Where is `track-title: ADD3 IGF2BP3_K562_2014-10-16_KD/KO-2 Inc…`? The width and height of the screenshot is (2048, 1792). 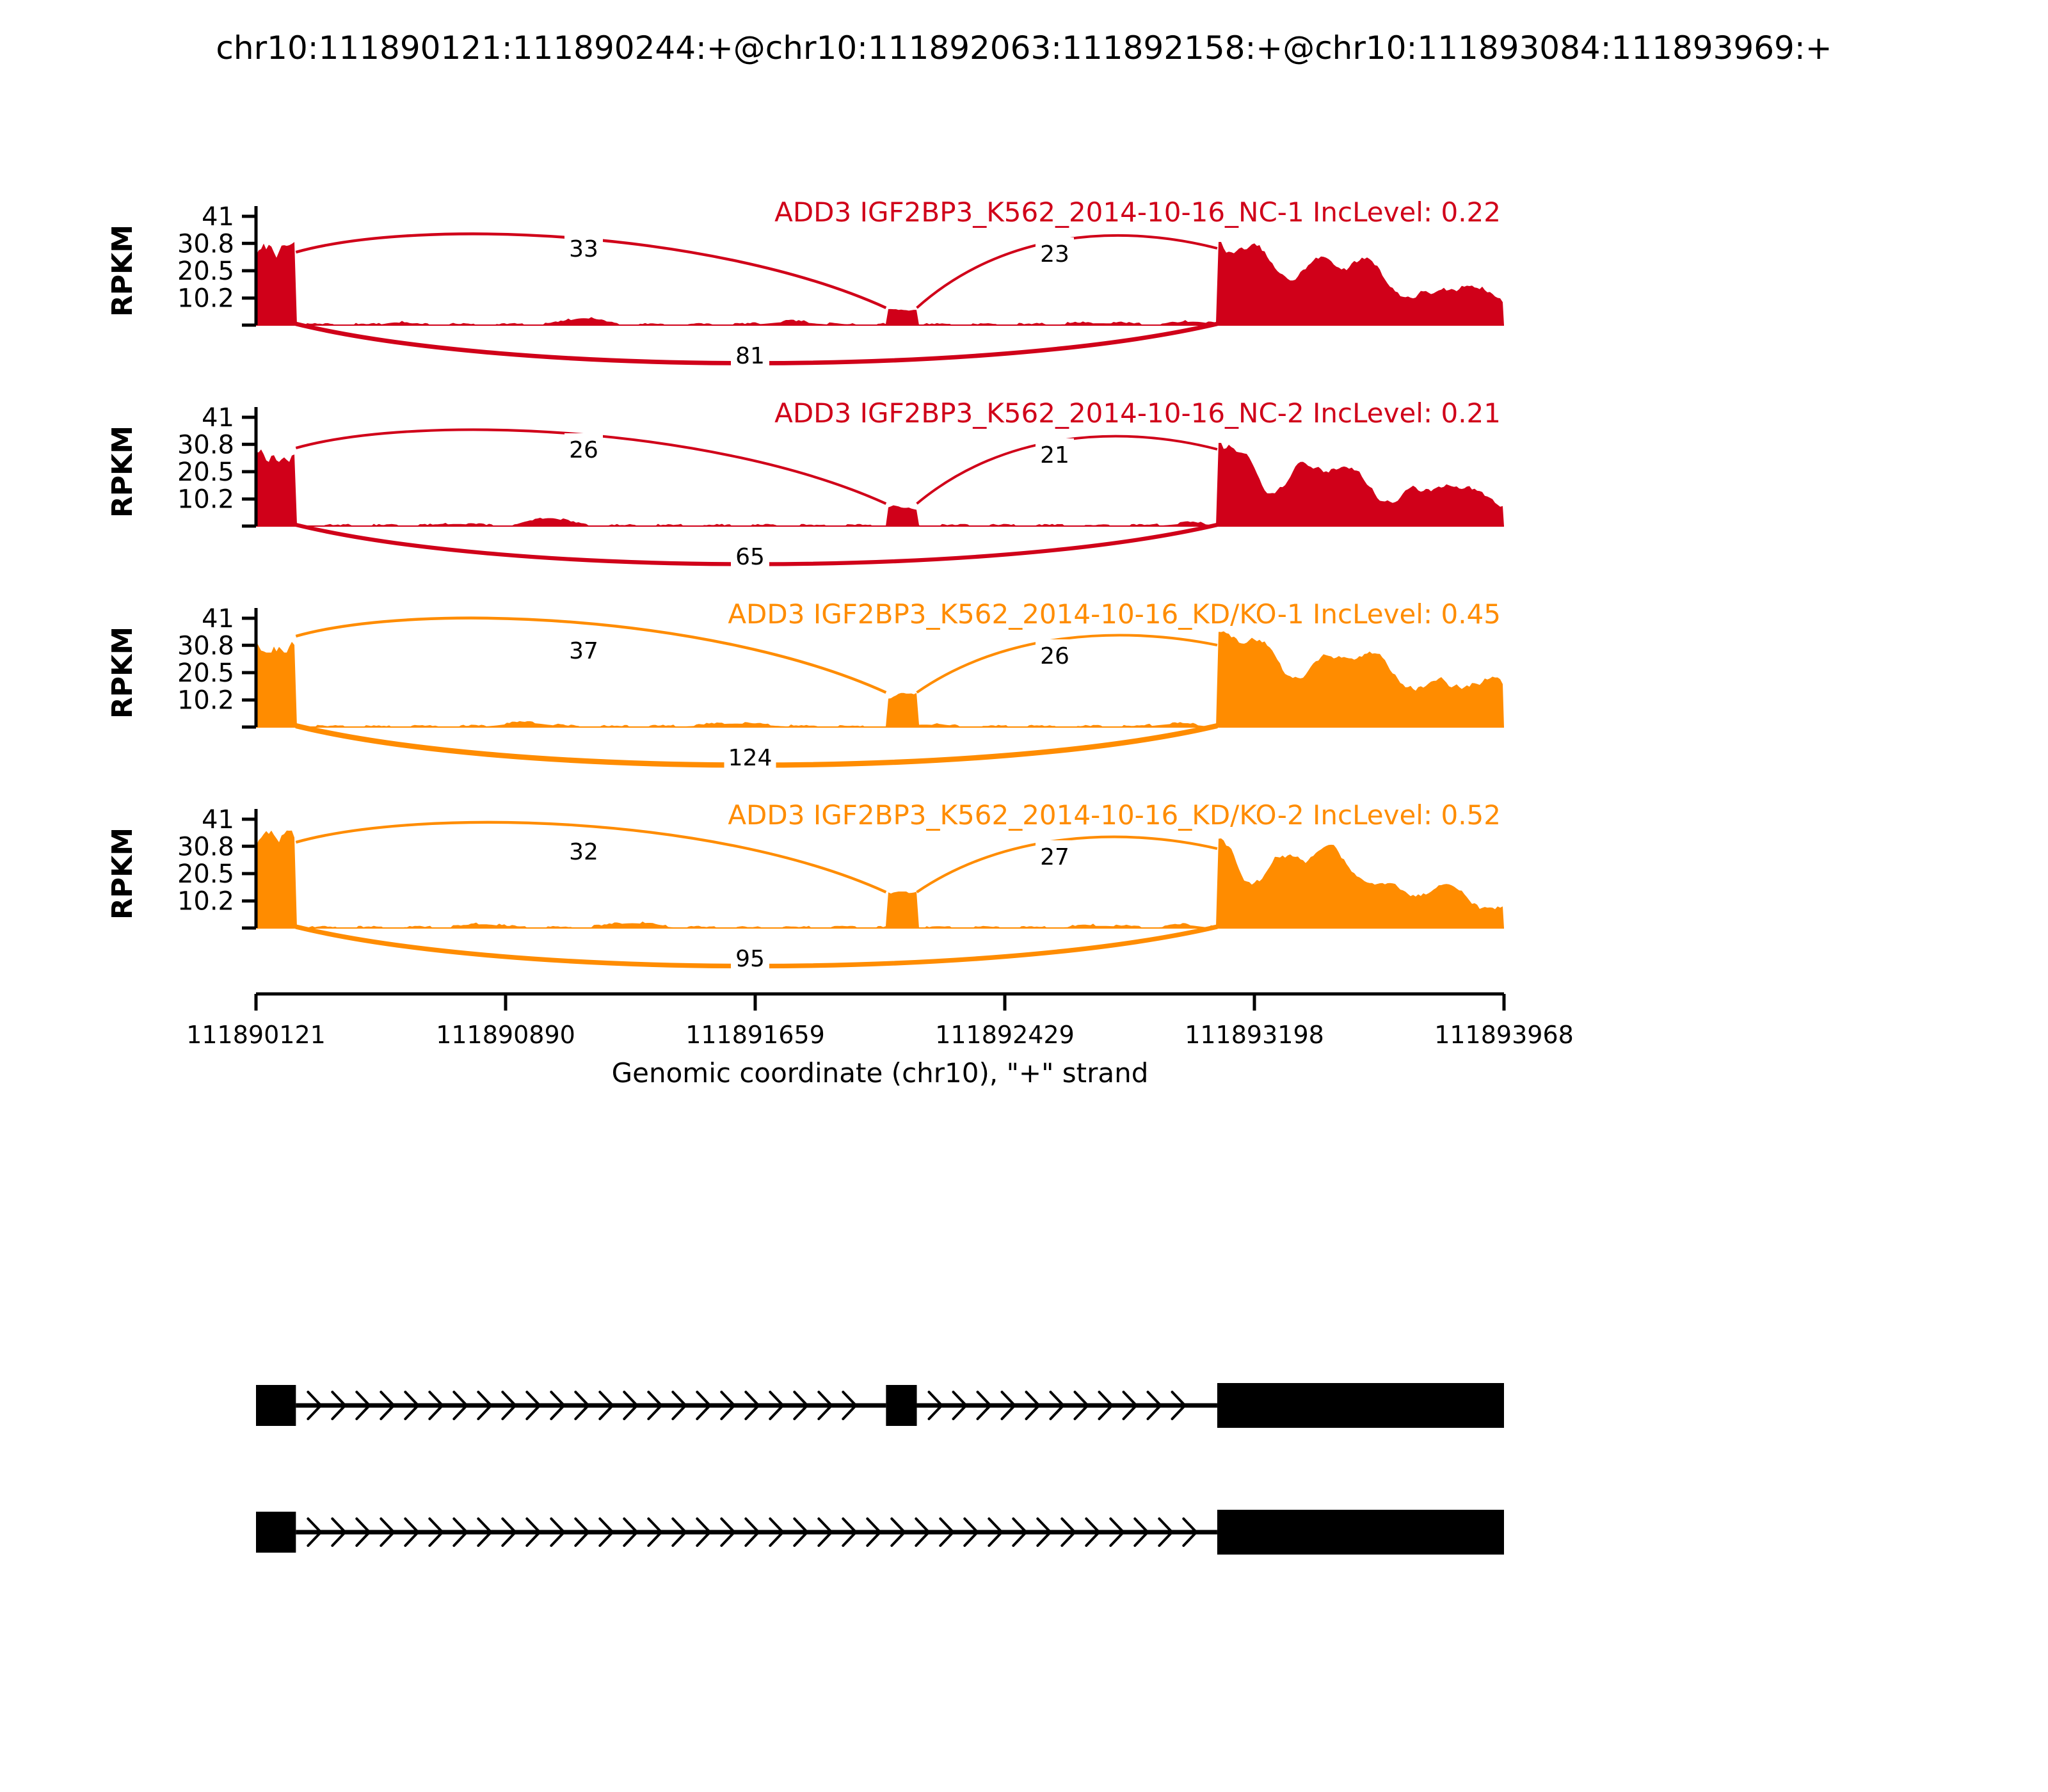
track-title: ADD3 IGF2BP3_K562_2014-10-16_KD/KO-2 Inc… is located at coordinates (1114, 815).